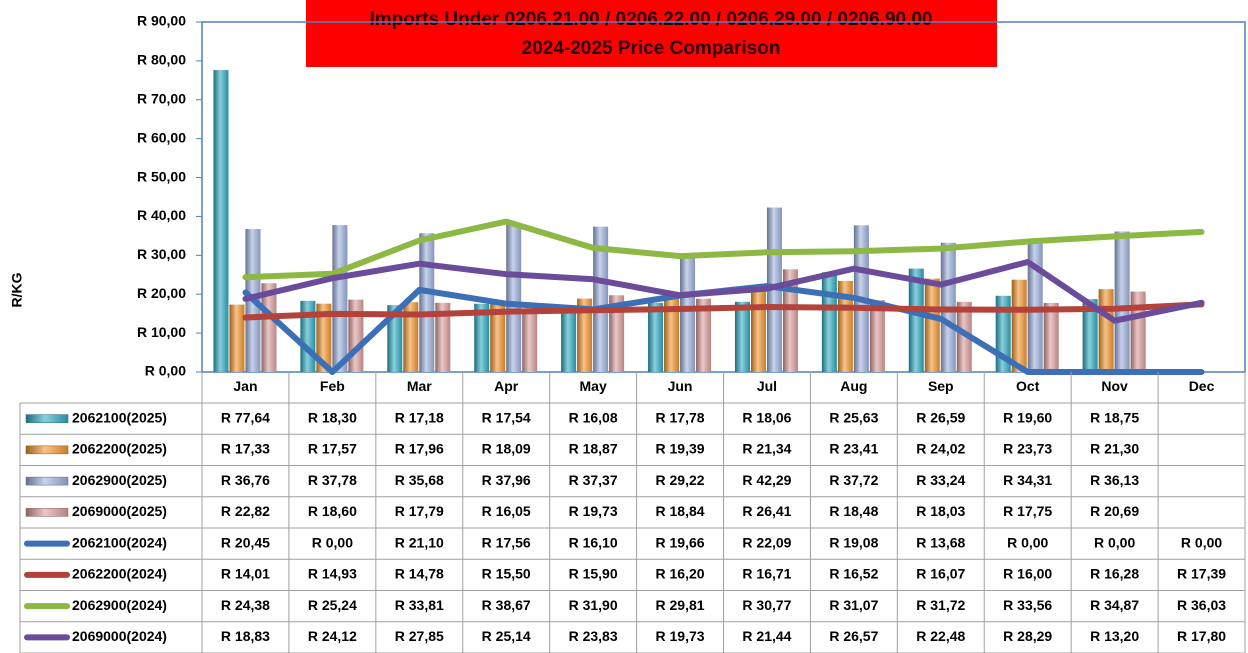 This screenshot has width=1248, height=653. What do you see at coordinates (506, 574) in the screenshot?
I see `table-cell: R 15,50` at bounding box center [506, 574].